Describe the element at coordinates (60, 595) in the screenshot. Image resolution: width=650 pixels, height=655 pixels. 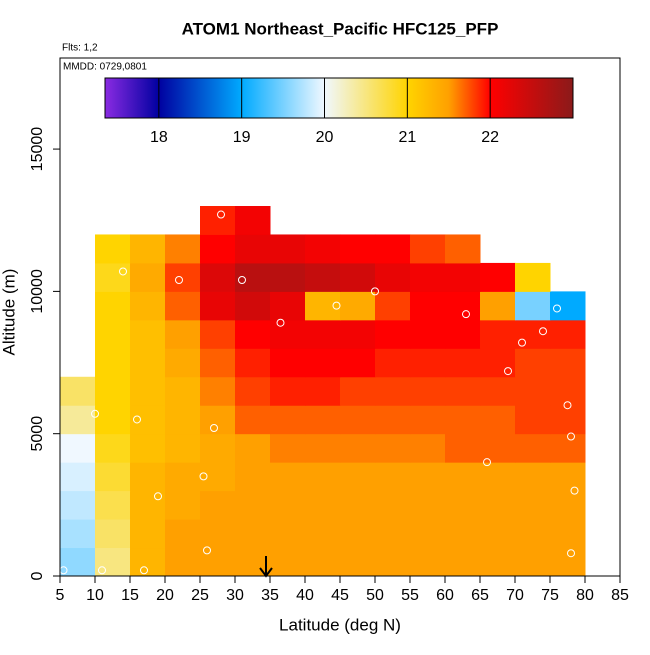
I see `x-tick-label: 5` at that location.